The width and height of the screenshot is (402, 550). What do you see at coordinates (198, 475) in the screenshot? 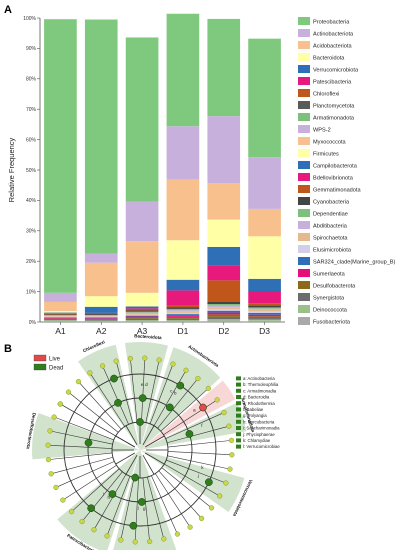
I see `node-letter: j` at bounding box center [198, 475].